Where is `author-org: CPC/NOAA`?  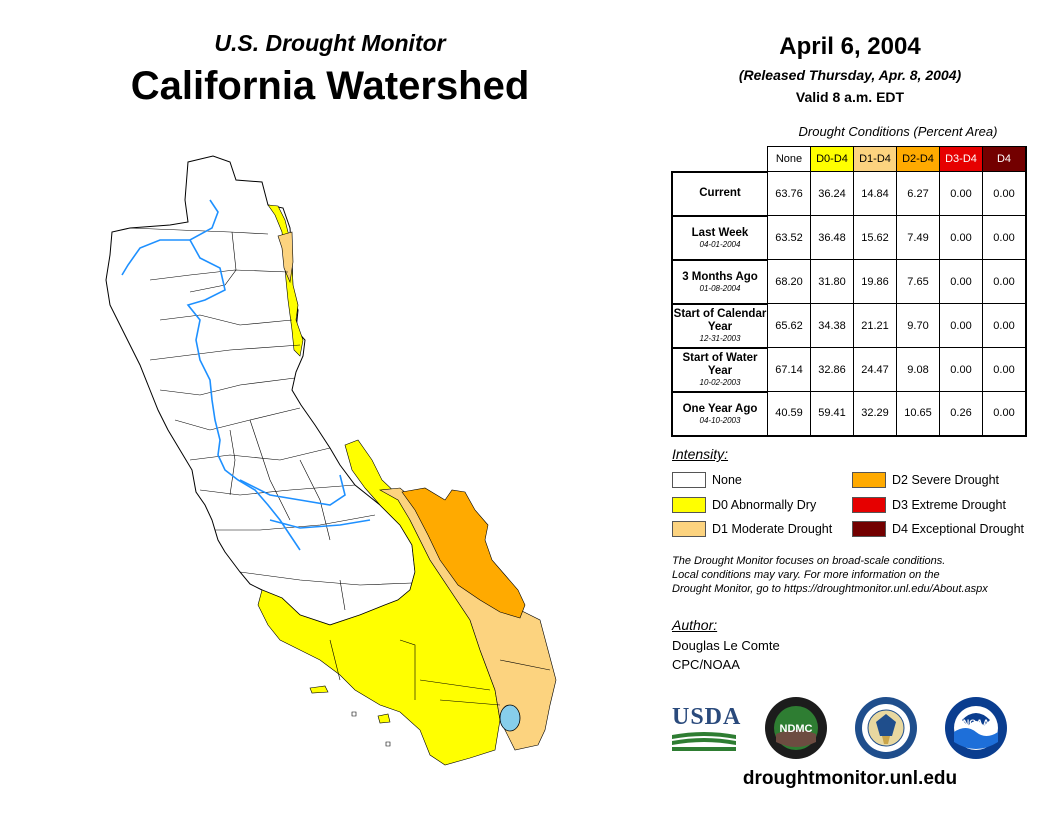 author-org: CPC/NOAA is located at coordinates (706, 664).